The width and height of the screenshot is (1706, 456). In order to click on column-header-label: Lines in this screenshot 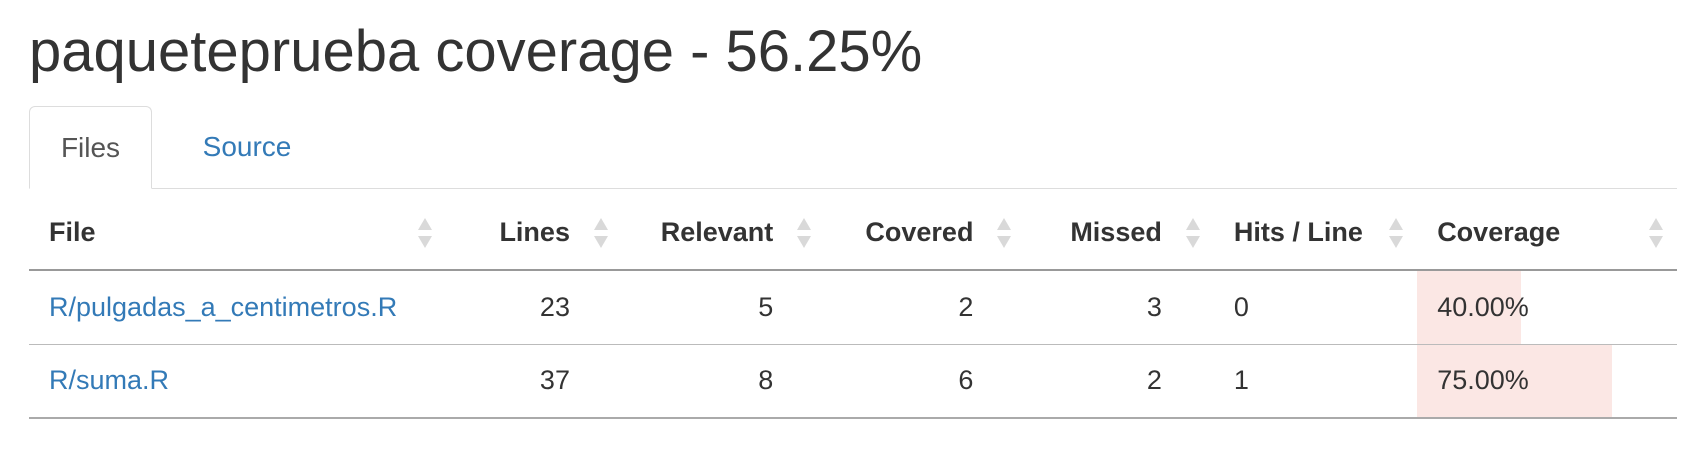, I will do `click(534, 232)`.